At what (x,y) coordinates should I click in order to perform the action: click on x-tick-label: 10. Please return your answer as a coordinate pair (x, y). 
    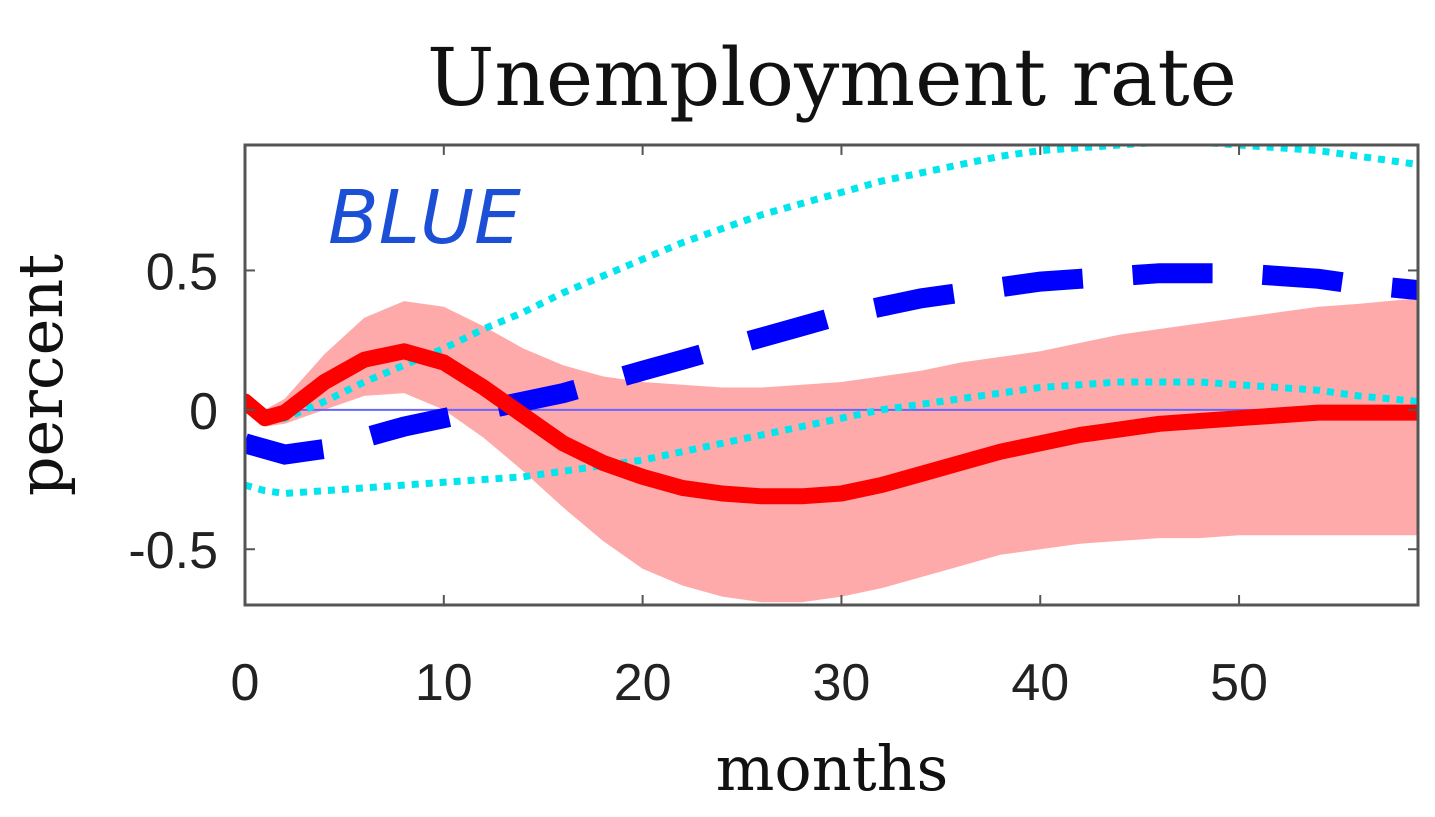
    Looking at the image, I should click on (444, 683).